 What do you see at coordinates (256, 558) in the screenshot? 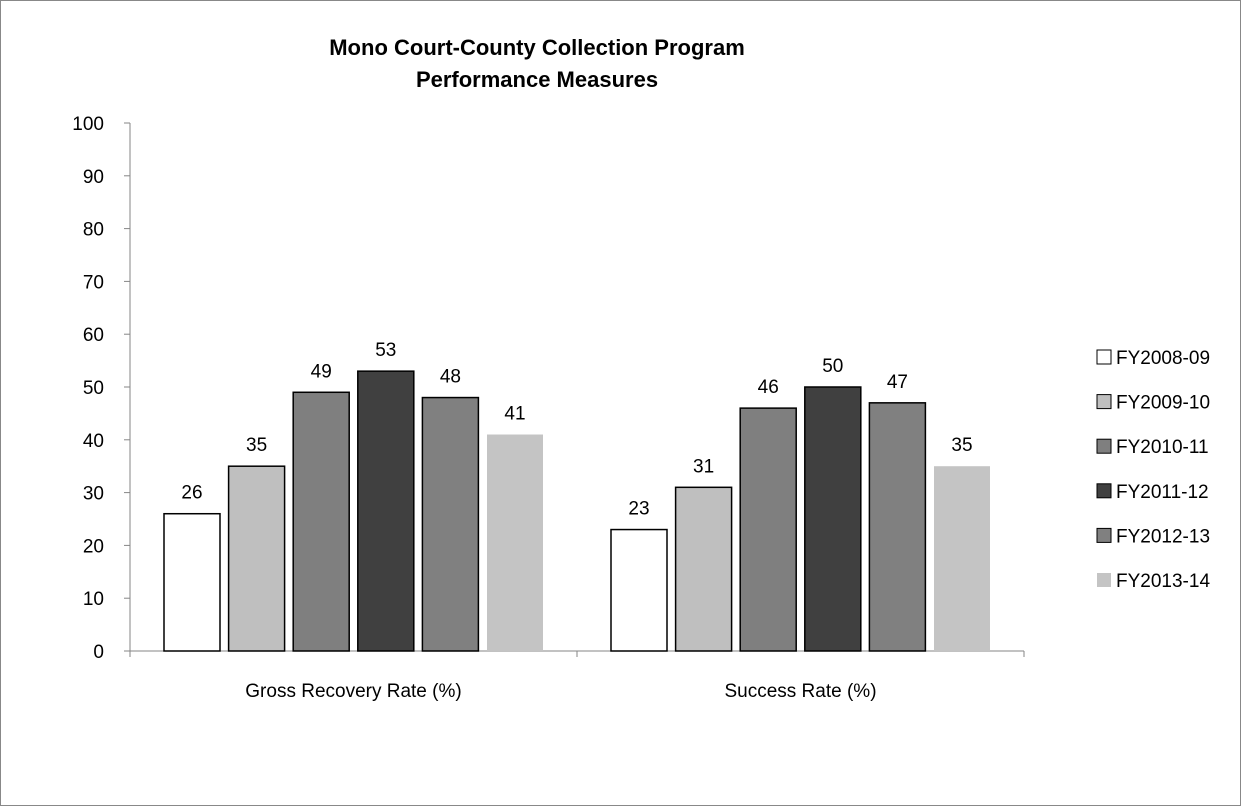
I see `bar-fy2009-10-gross-recovery` at bounding box center [256, 558].